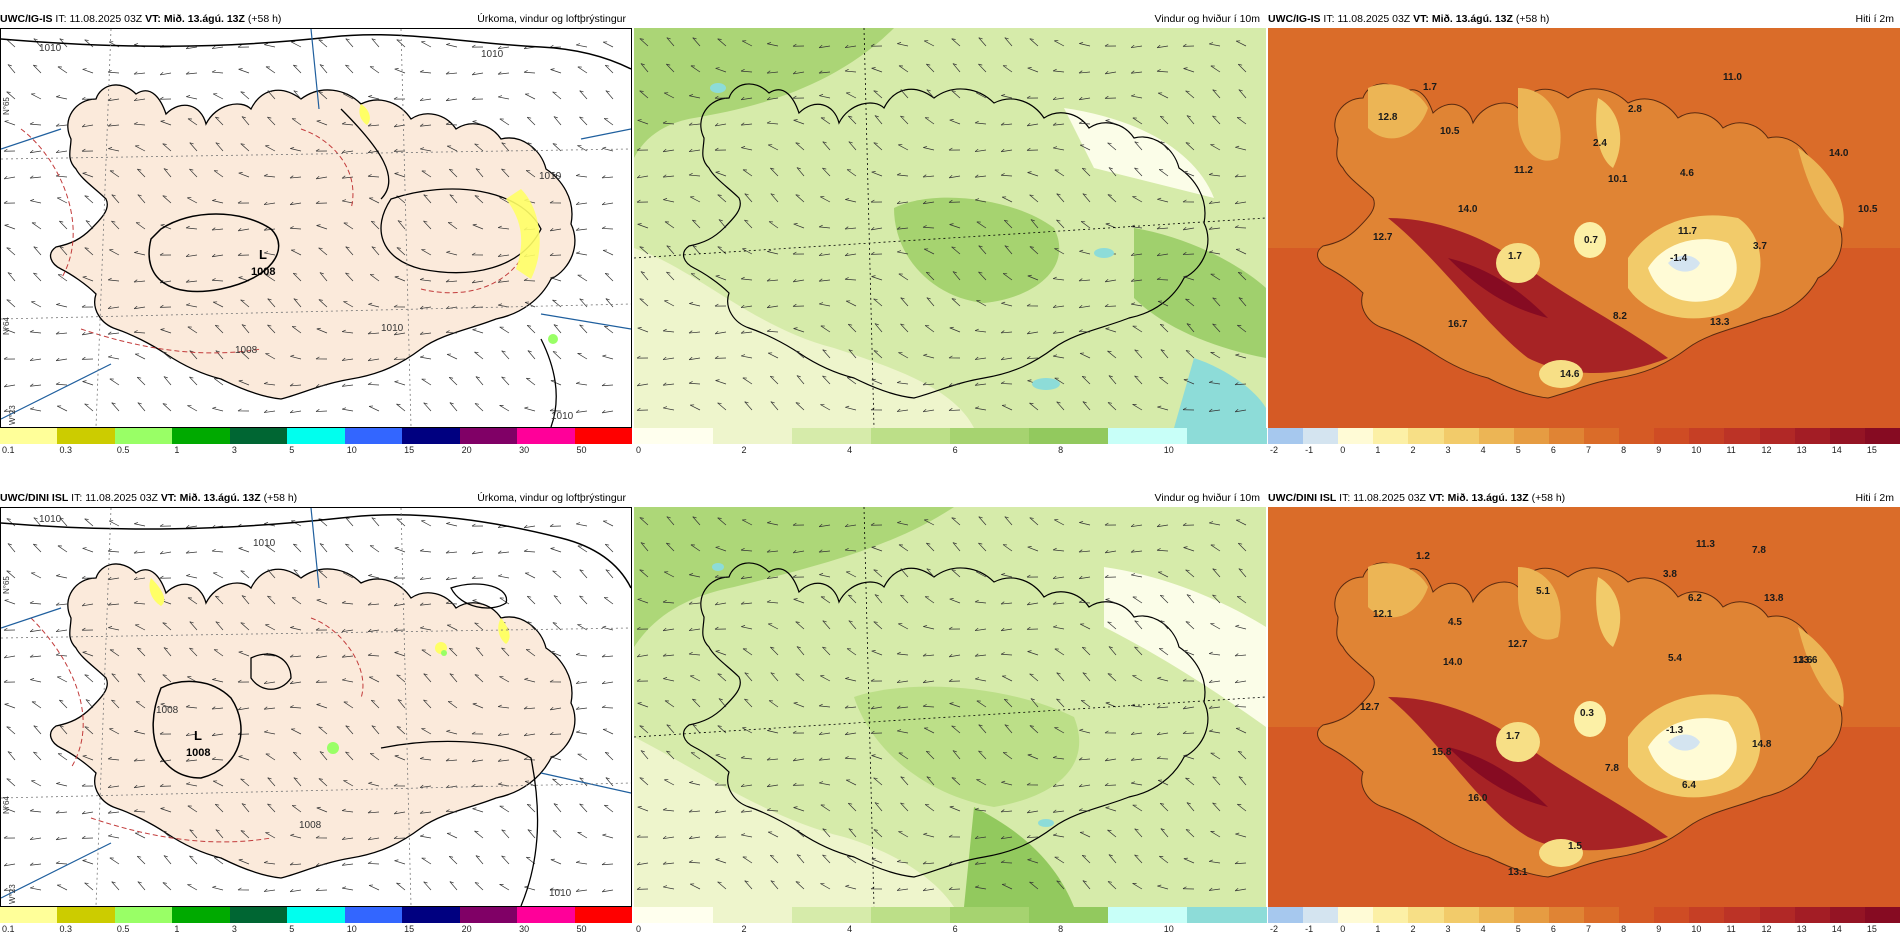  What do you see at coordinates (551, 498) in the screenshot?
I see `panel-title: Úrkoma, vindur og loftþrýstingur` at bounding box center [551, 498].